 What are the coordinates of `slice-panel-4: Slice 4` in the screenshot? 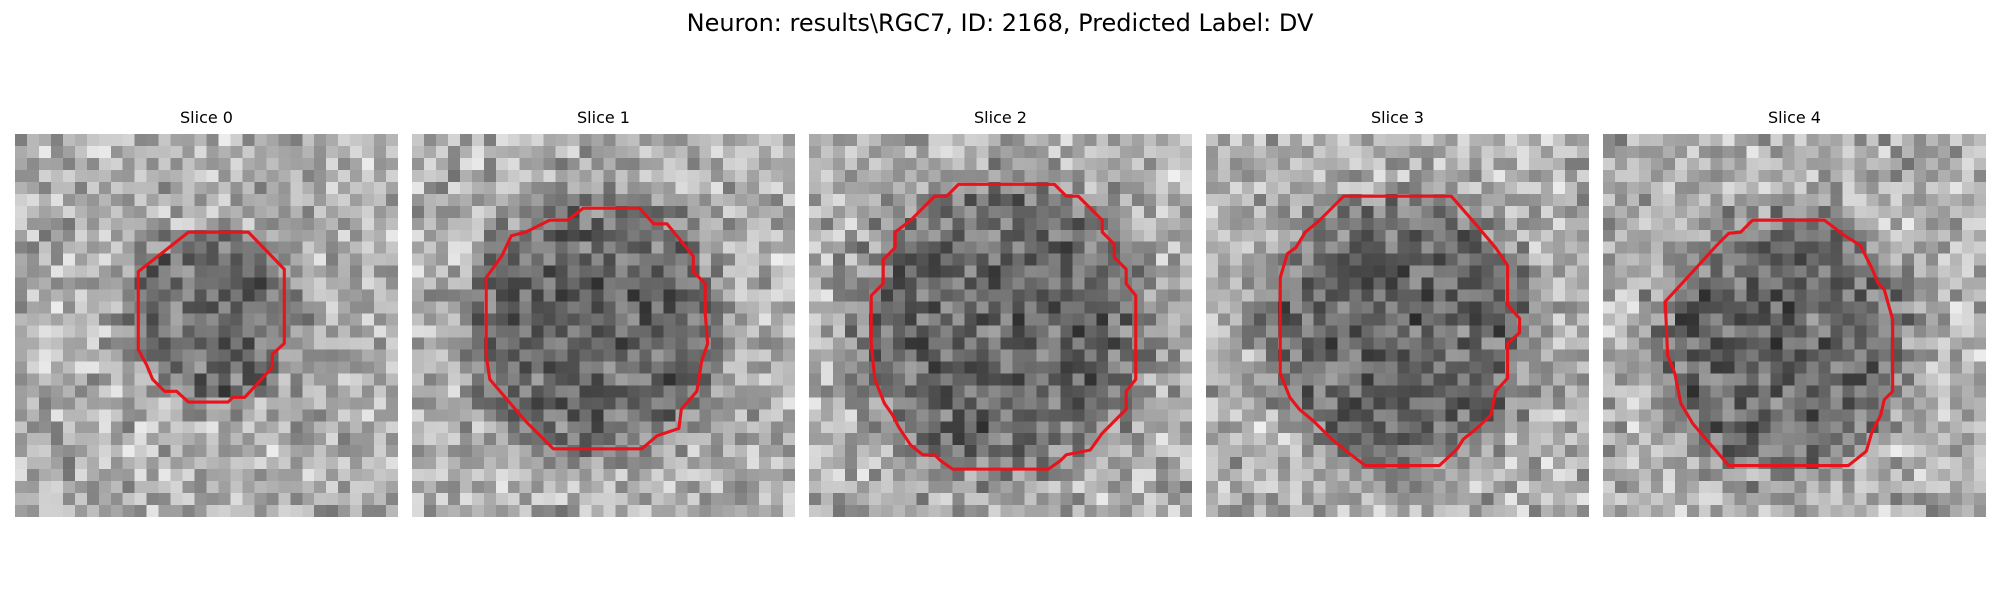 It's located at (1794, 315).